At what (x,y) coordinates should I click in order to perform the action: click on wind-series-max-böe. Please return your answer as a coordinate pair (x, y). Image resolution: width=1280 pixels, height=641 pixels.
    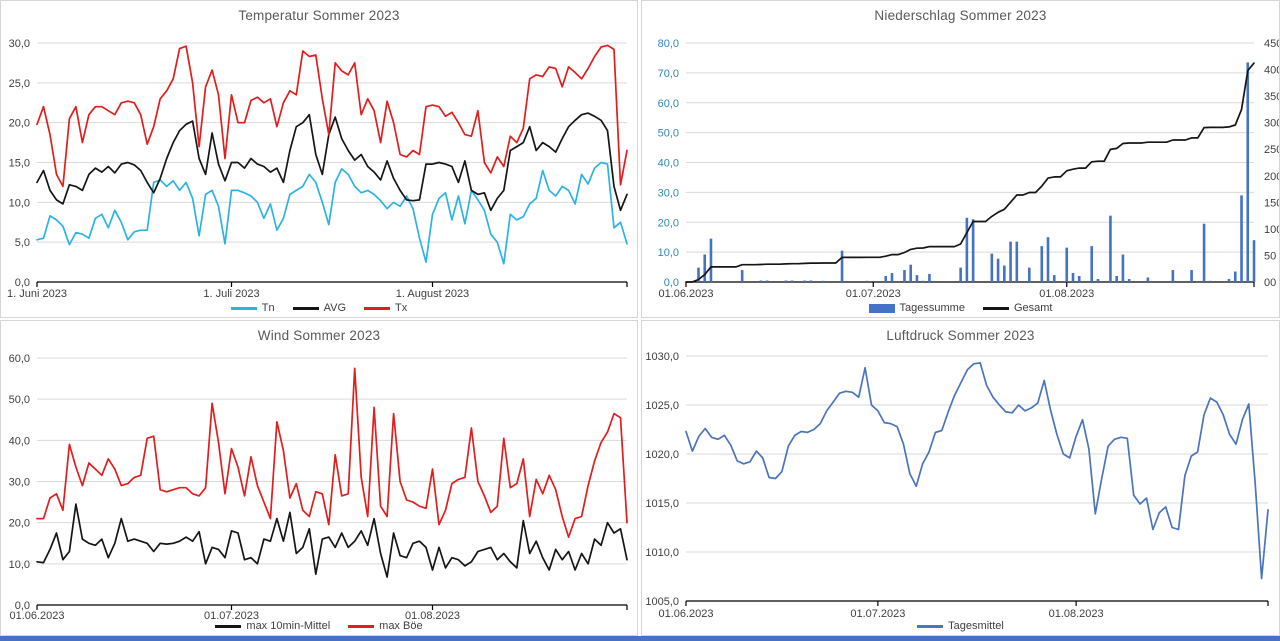
    Looking at the image, I should click on (332, 452).